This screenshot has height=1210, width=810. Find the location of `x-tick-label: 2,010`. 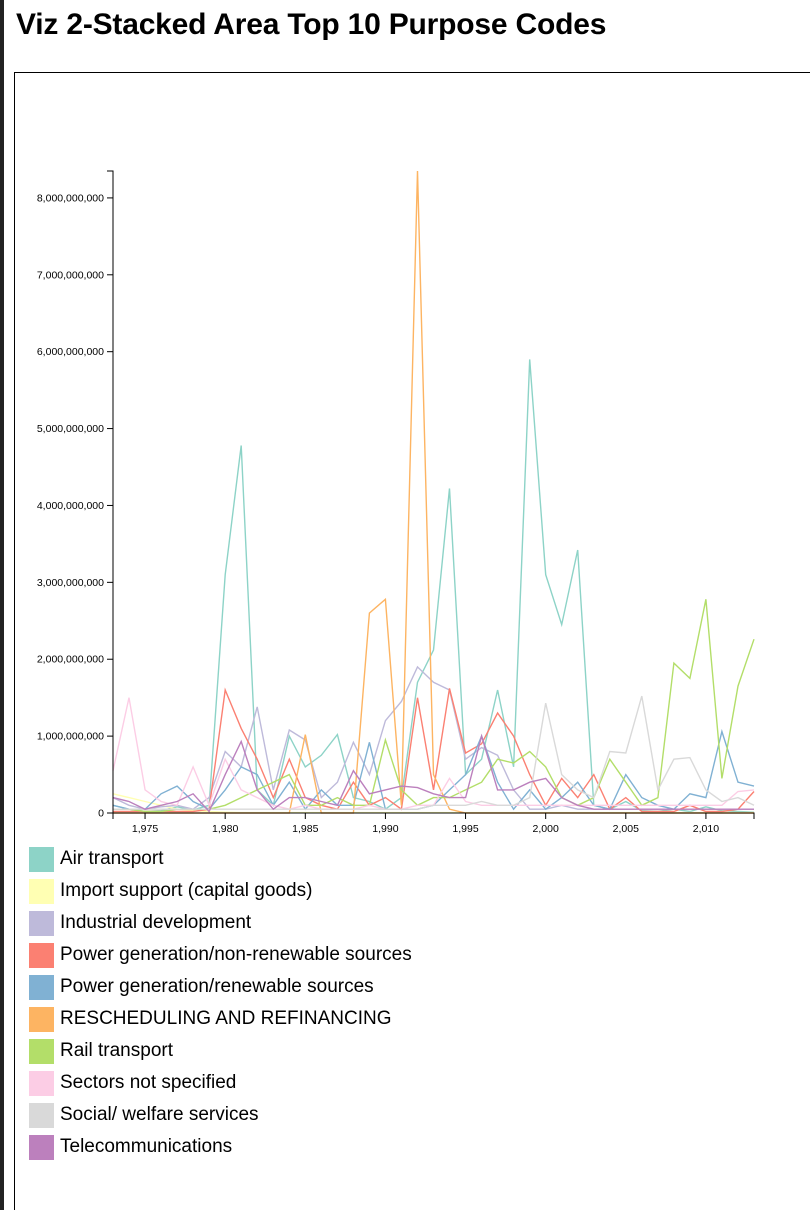

x-tick-label: 2,010 is located at coordinates (706, 829).